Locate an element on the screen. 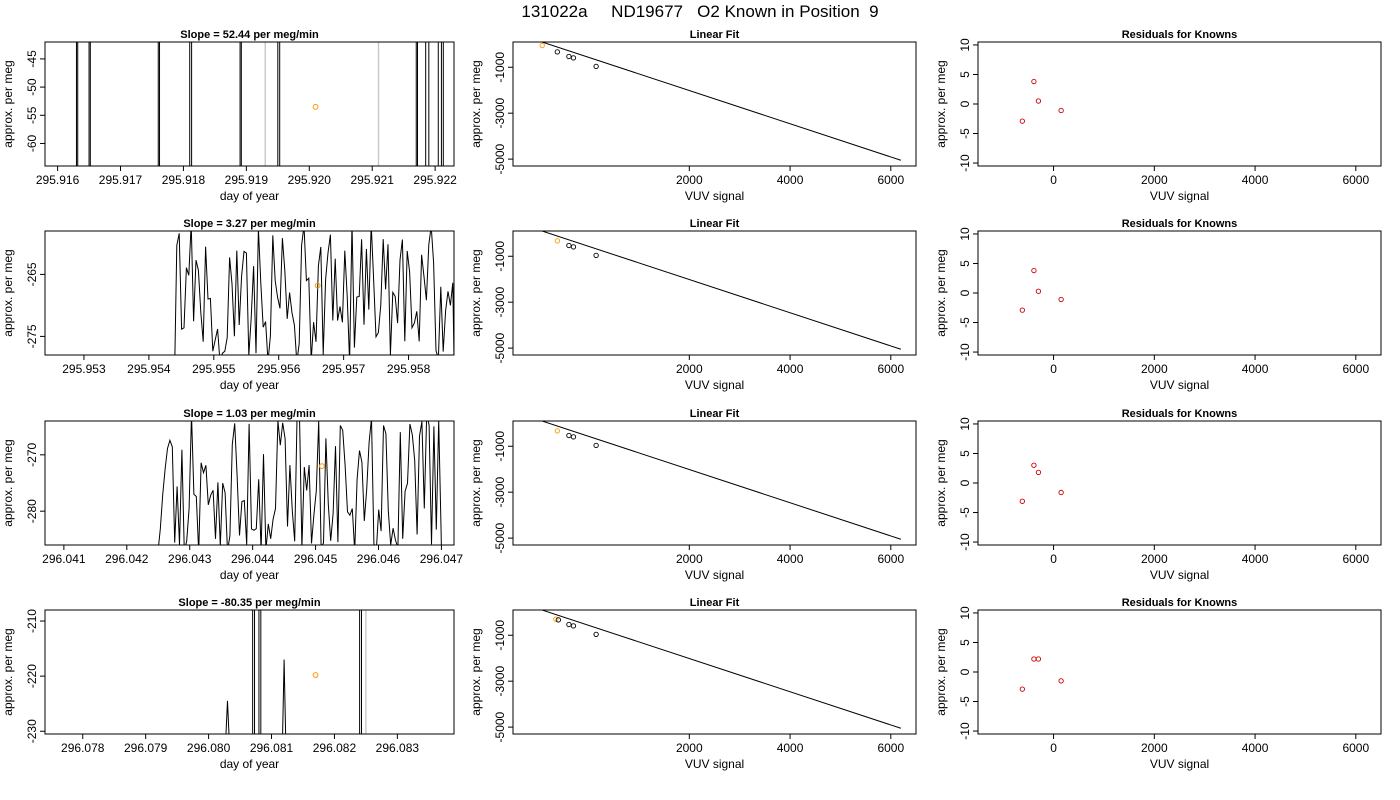 The width and height of the screenshot is (1400, 800). y-tick-label: -3000 is located at coordinates (500, 681).